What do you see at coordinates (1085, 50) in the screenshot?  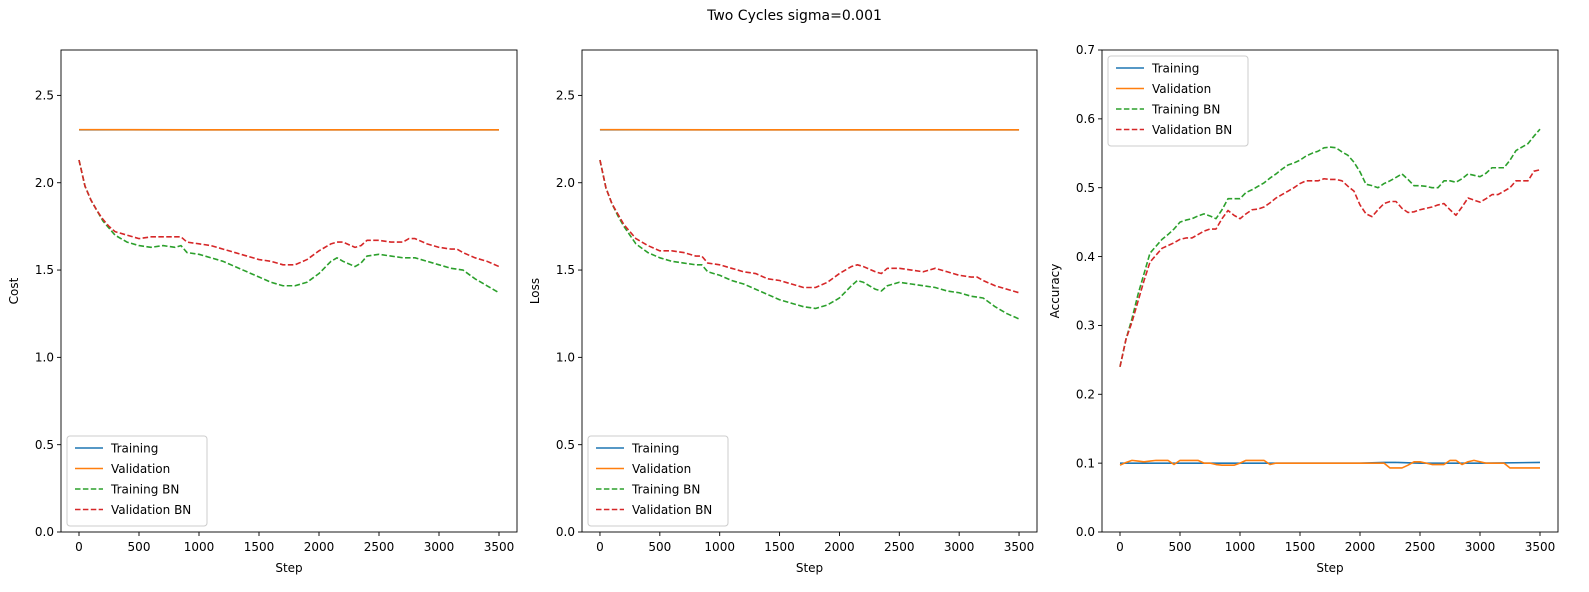 I see `y-tick-label: 0.7` at bounding box center [1085, 50].